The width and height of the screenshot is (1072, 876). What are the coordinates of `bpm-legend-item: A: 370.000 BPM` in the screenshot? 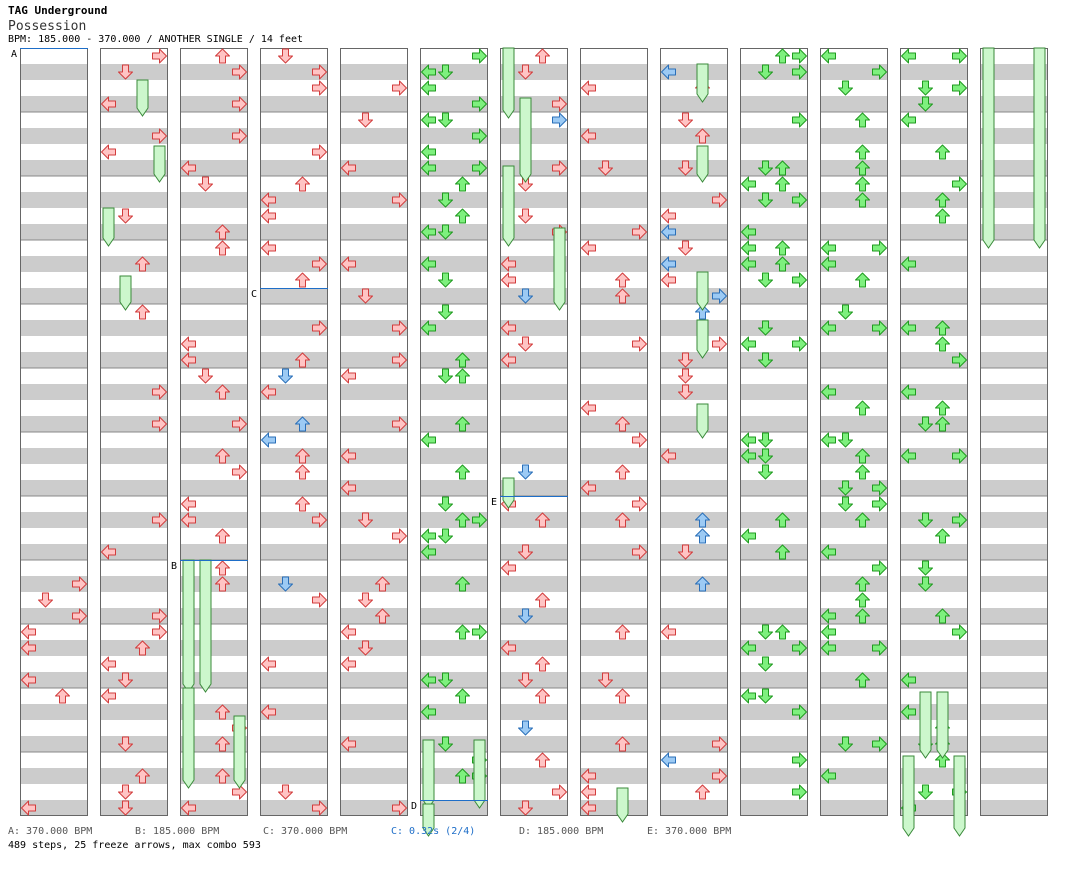 It's located at (50, 831).